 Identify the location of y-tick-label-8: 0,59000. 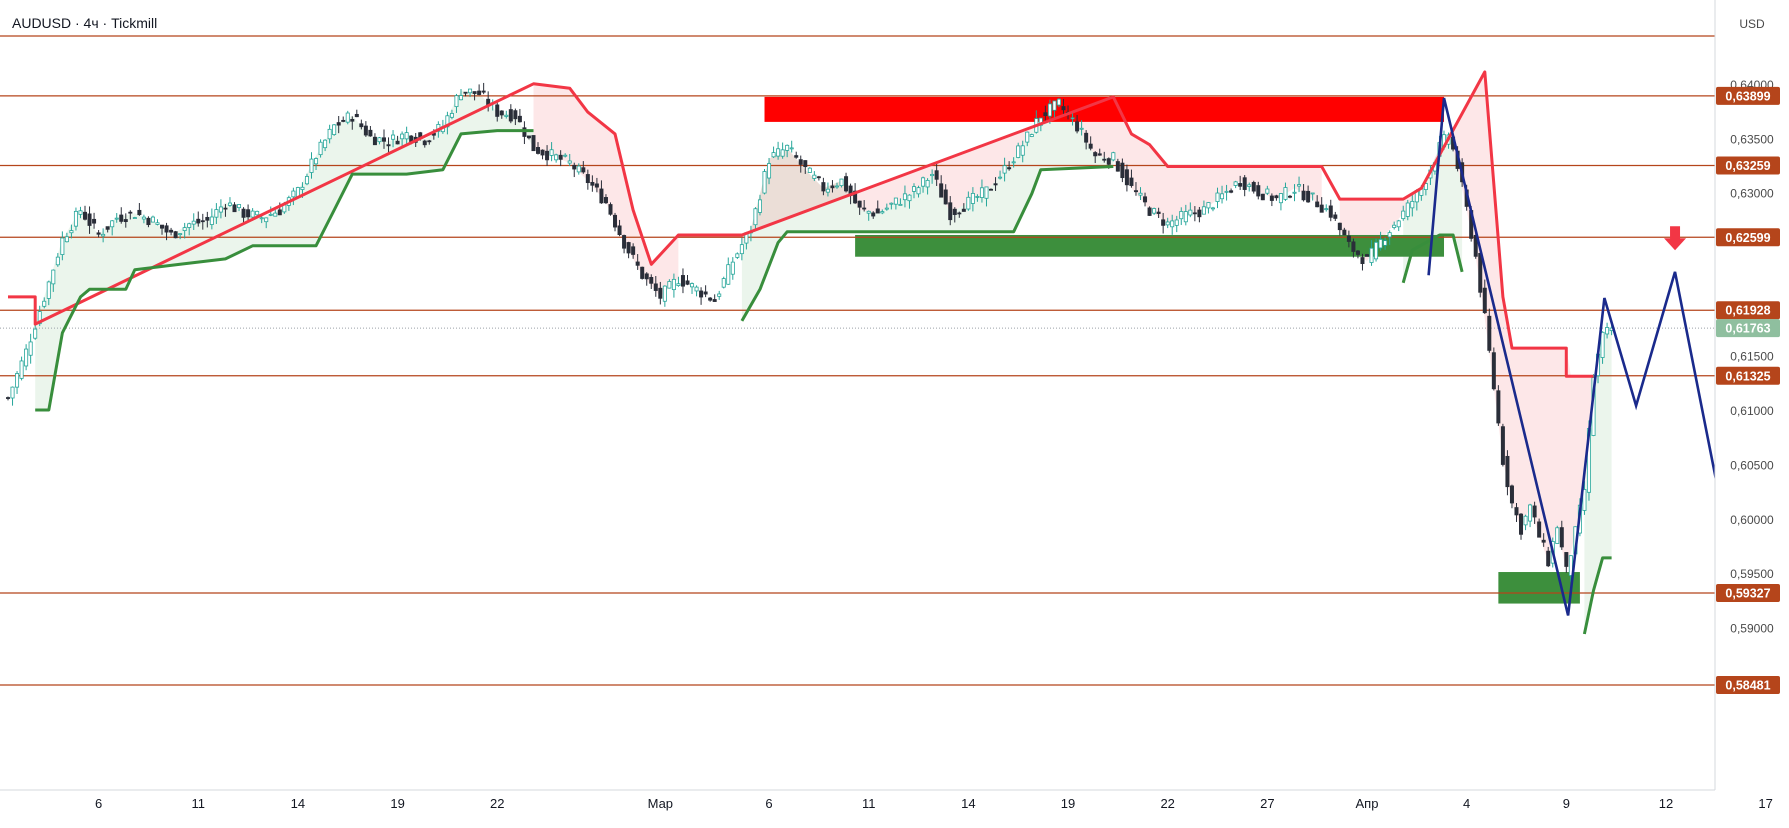
(1752, 629).